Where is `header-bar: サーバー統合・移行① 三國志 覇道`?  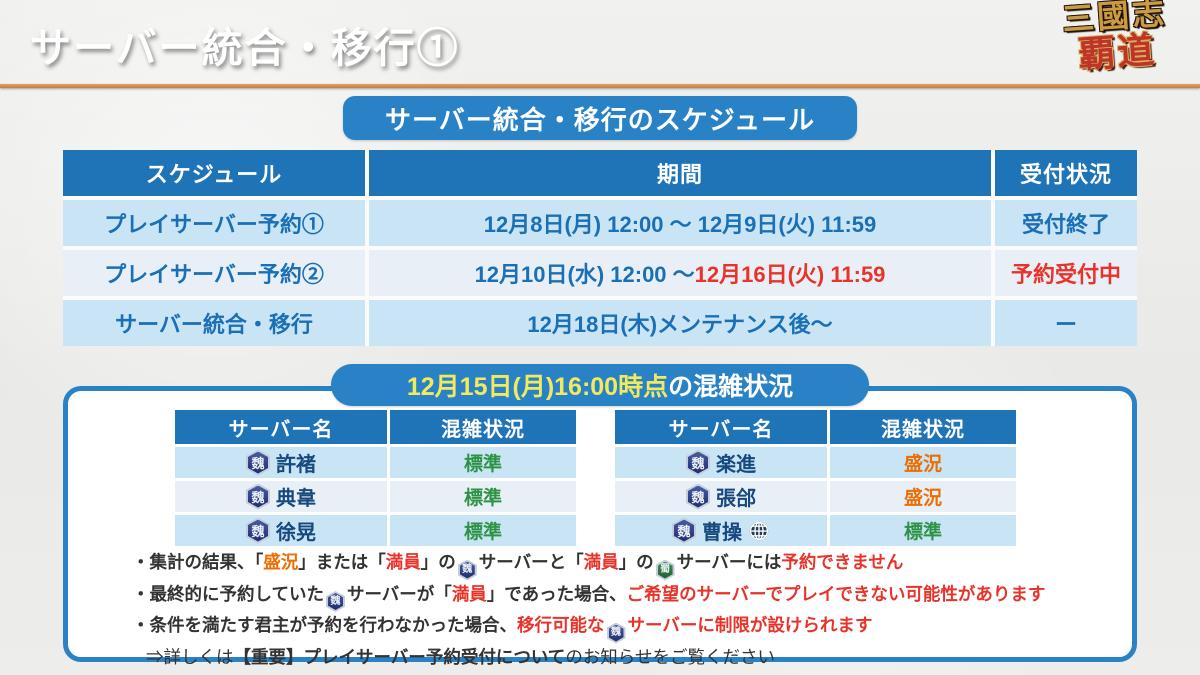 header-bar: サーバー統合・移行① 三國志 覇道 is located at coordinates (600, 44).